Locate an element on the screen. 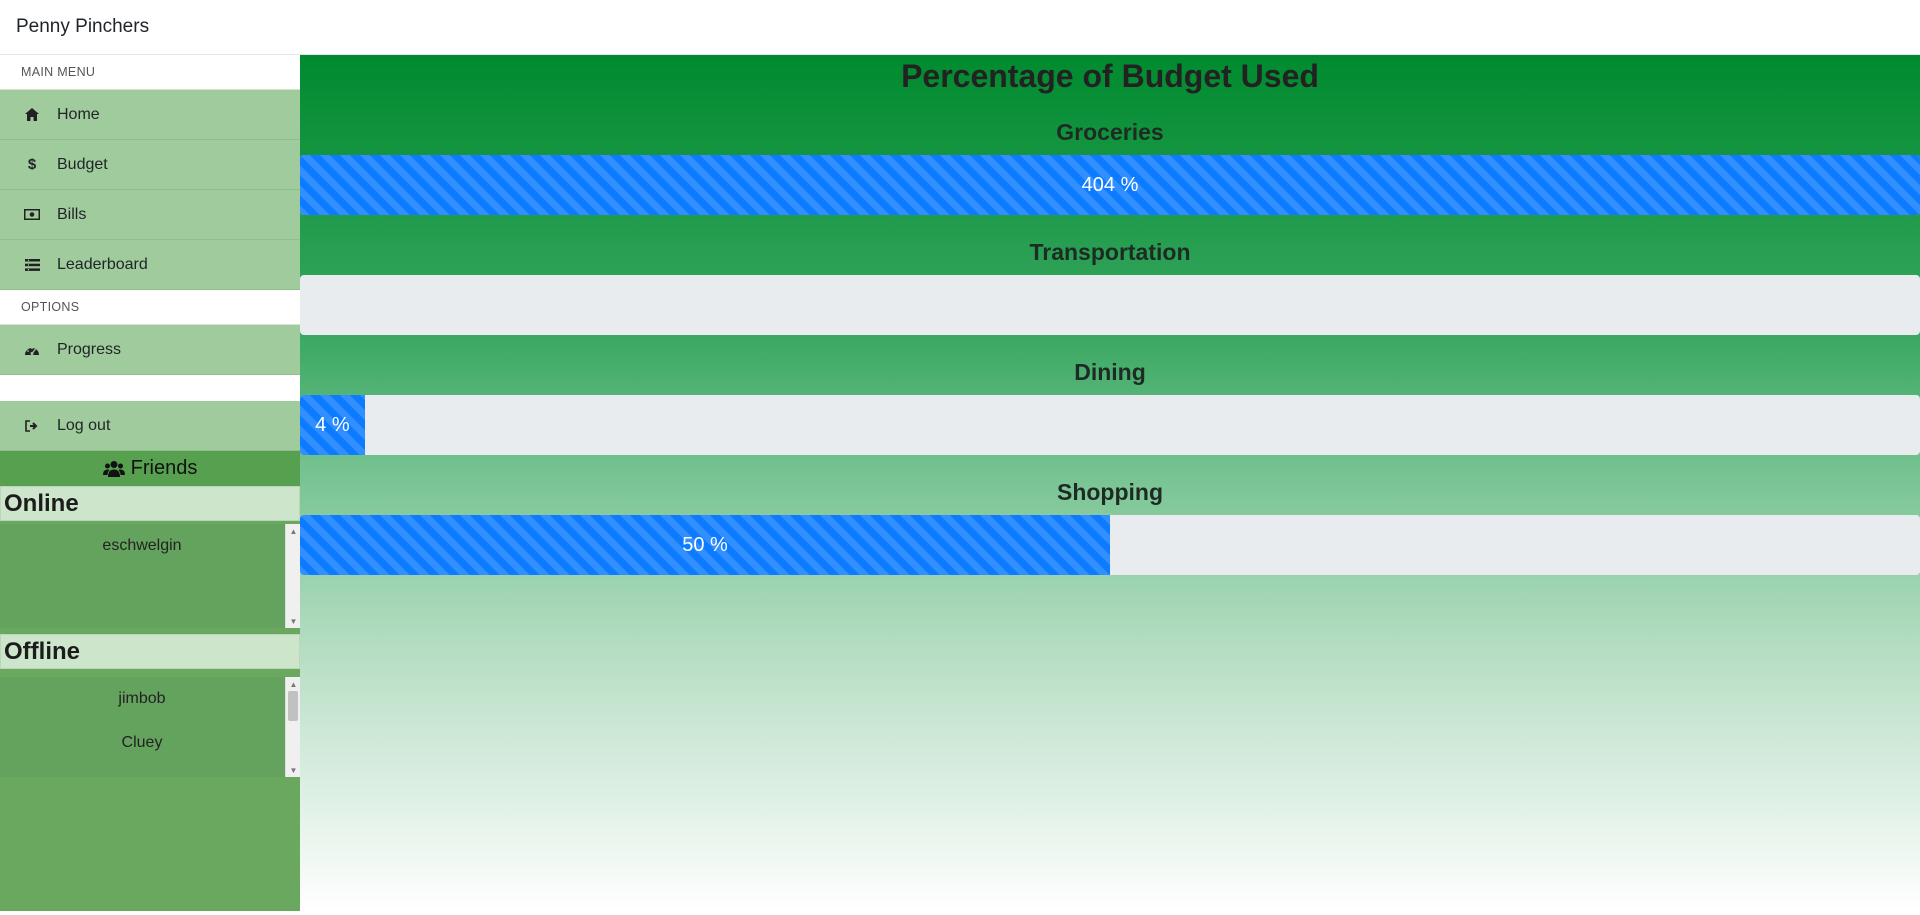 The width and height of the screenshot is (1920, 915). sidebar-item-bills: Bills is located at coordinates (150, 215).